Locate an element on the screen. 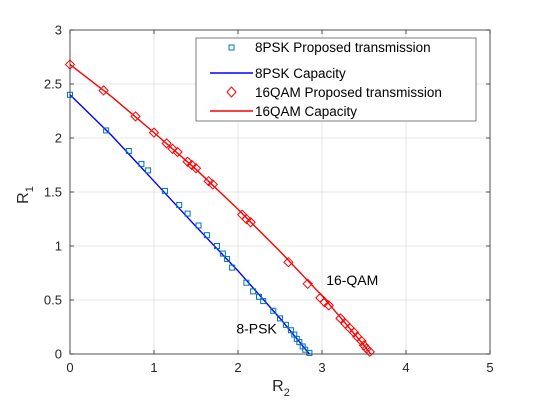 The height and width of the screenshot is (405, 540). x-tick-label: 0 is located at coordinates (69, 367).